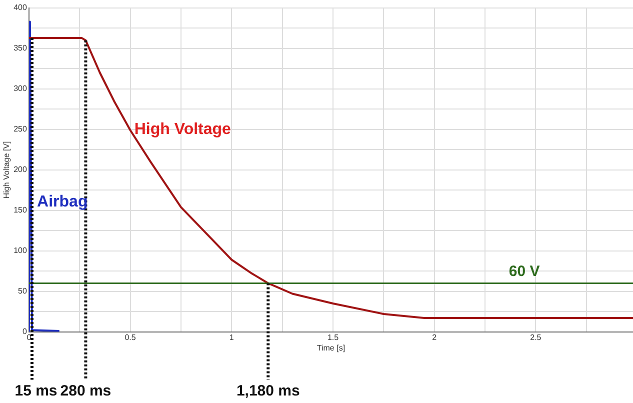 This screenshot has height=403, width=633. What do you see at coordinates (333, 337) in the screenshot?
I see `x-tick-label: 1.5` at bounding box center [333, 337].